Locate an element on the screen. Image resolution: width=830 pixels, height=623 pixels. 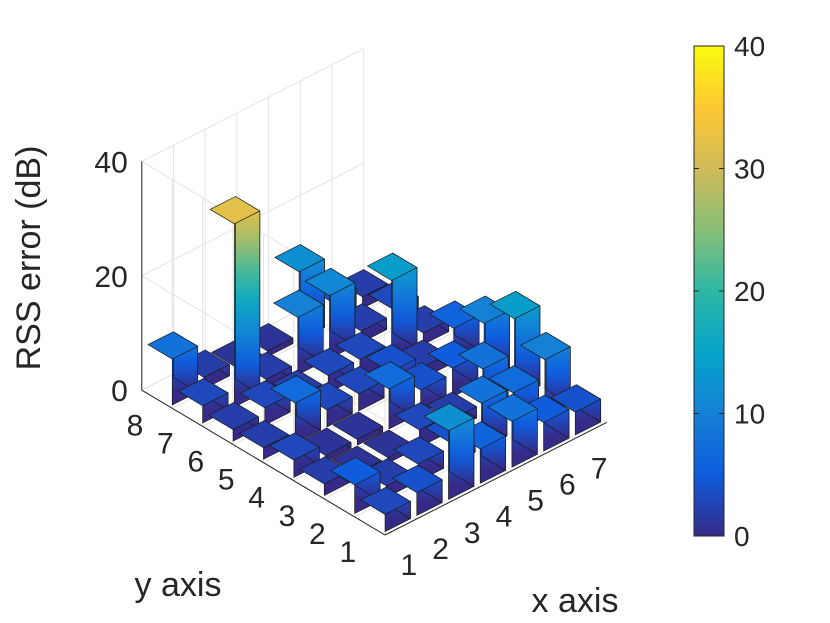
y-tick-label: 3 is located at coordinates (287, 516).